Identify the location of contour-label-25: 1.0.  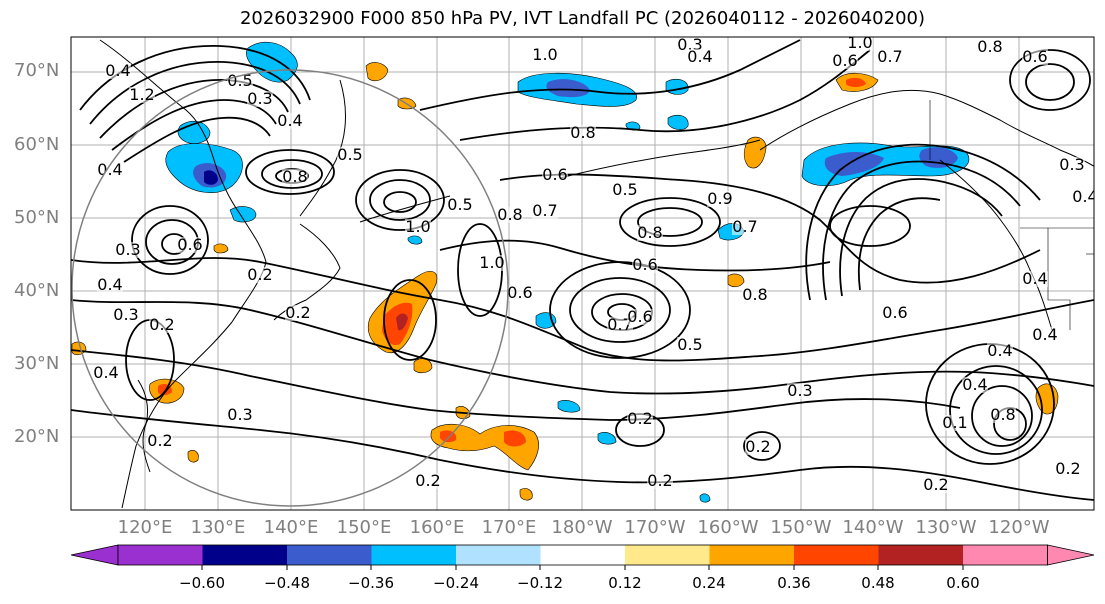
(491, 262).